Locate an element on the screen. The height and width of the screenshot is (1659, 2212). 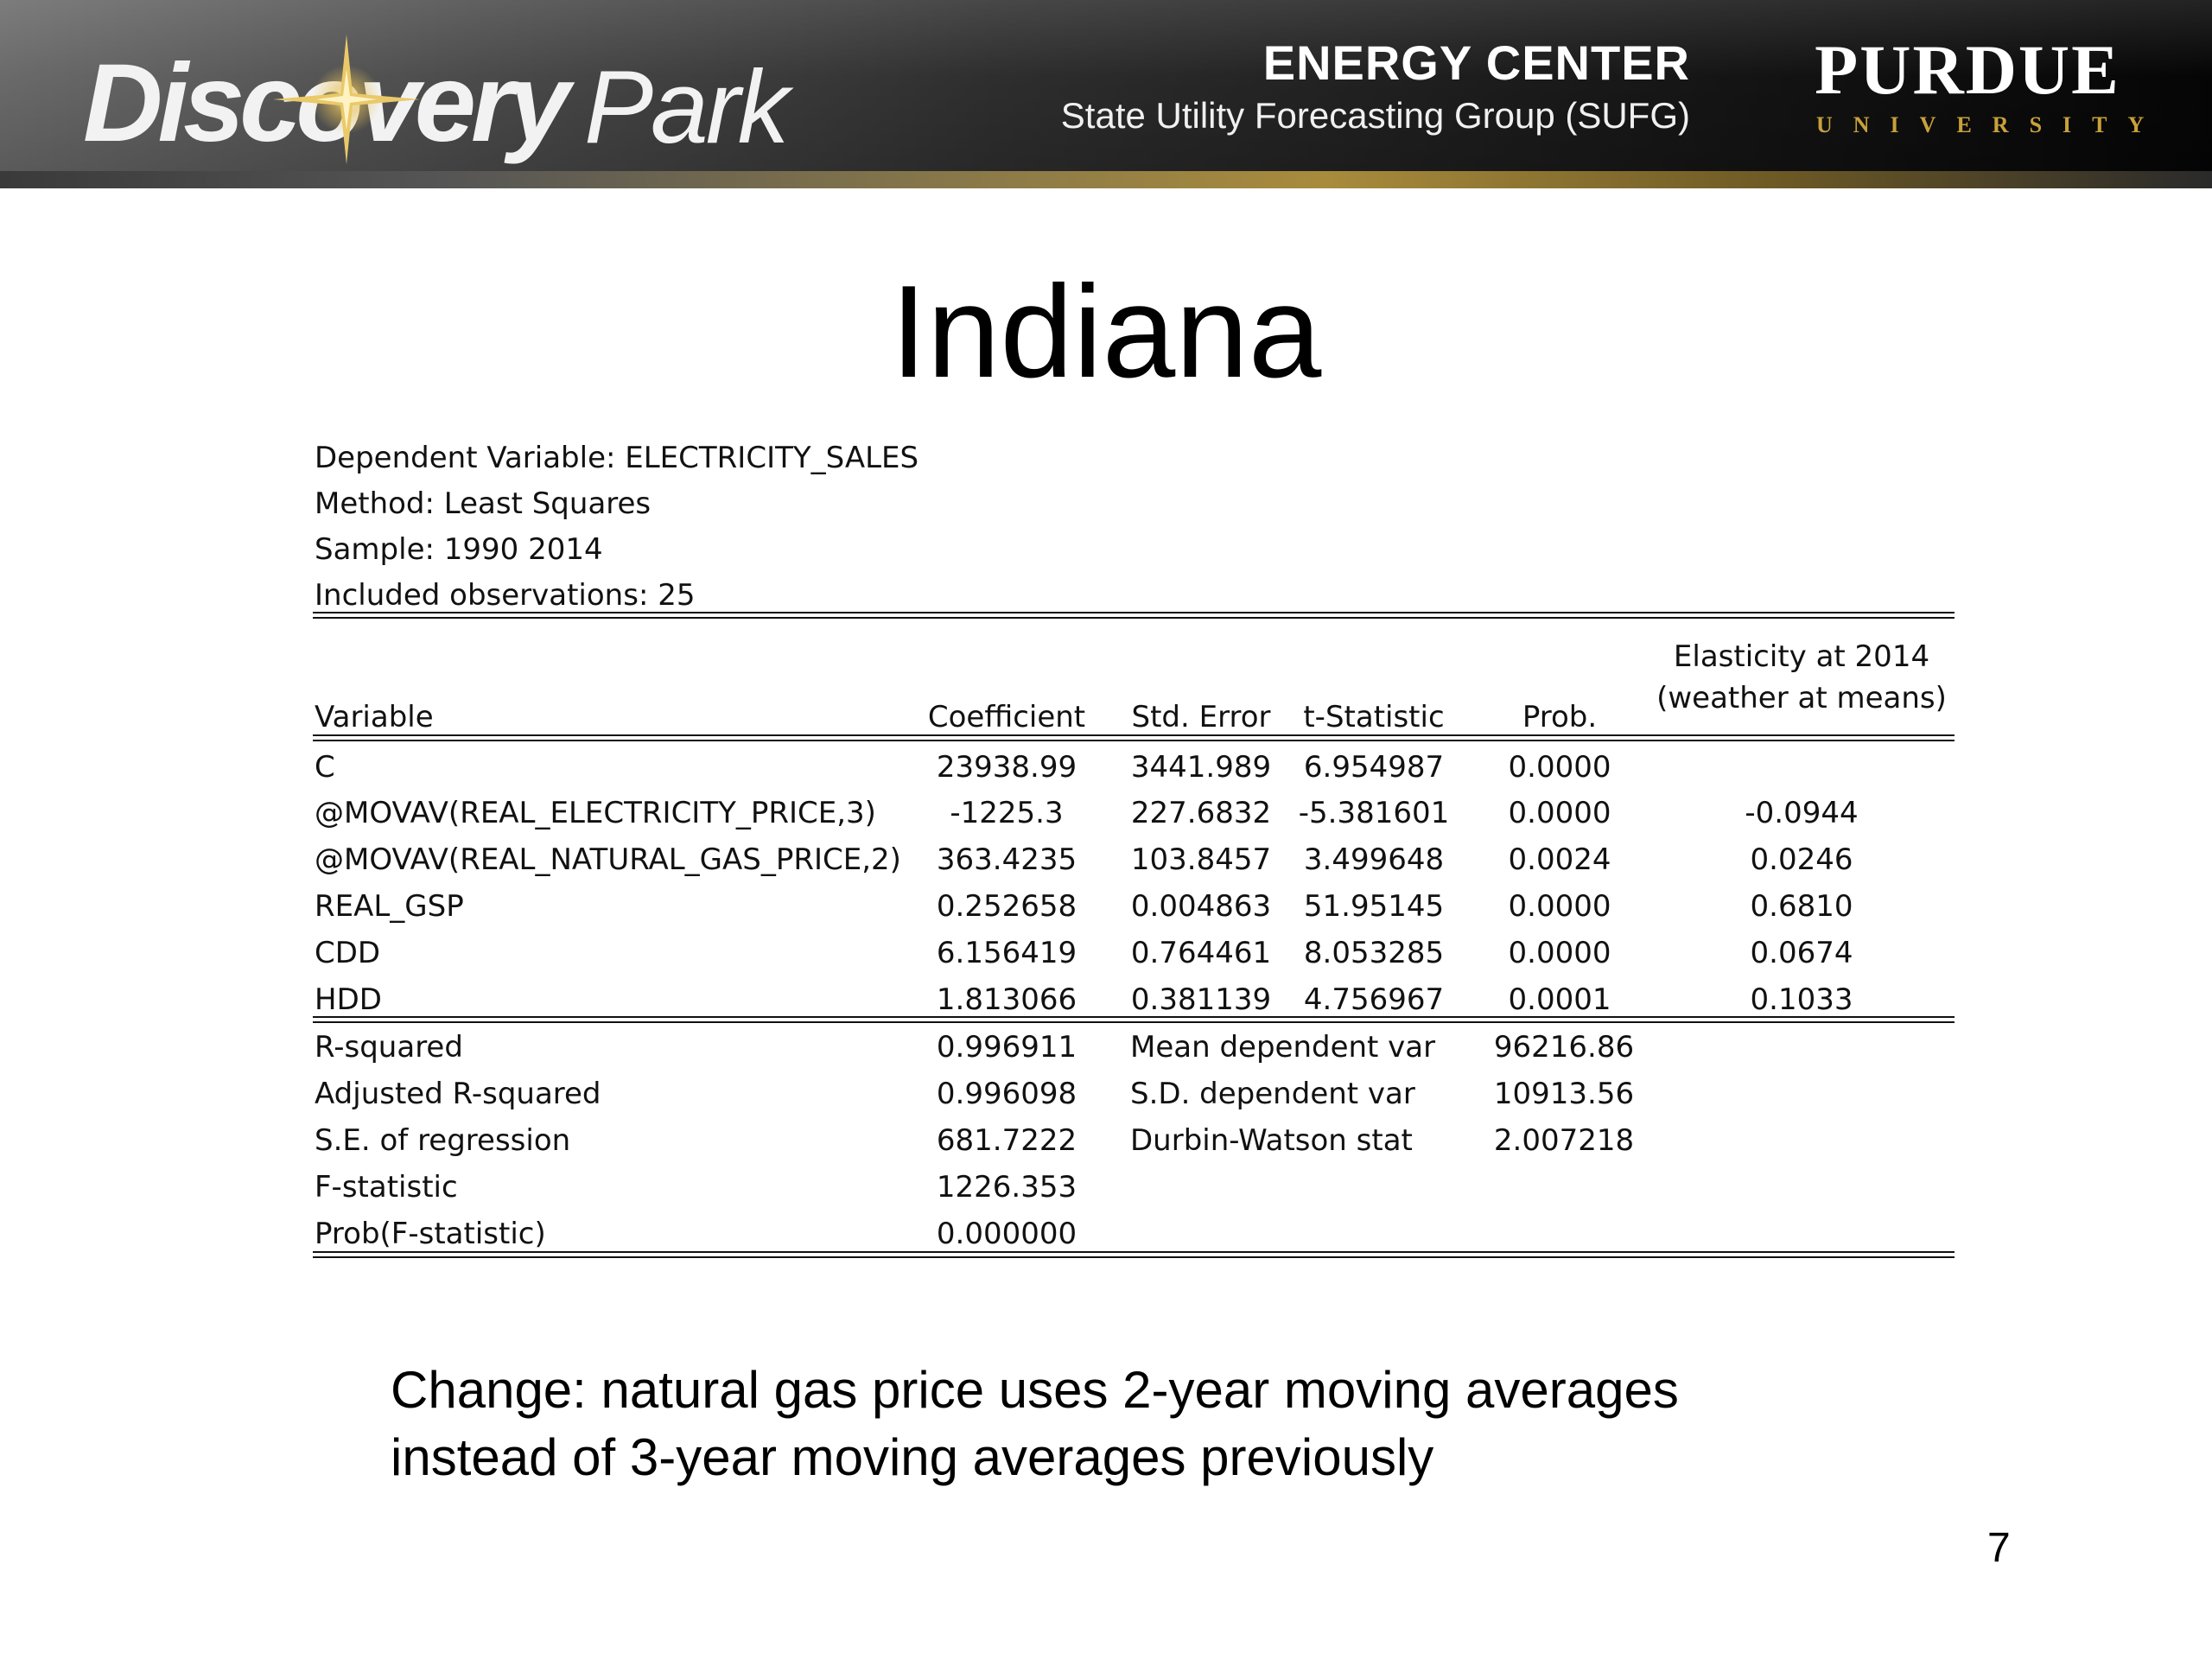
method-line: Method: Least Squares is located at coordinates (483, 504).